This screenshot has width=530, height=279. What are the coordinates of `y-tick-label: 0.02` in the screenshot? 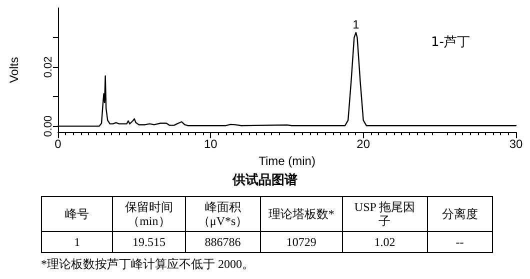 It's located at (48, 67).